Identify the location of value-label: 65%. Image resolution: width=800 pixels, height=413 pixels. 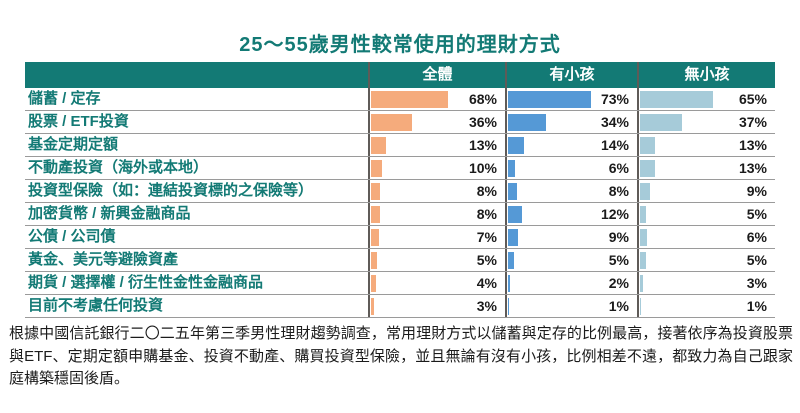
(752, 99).